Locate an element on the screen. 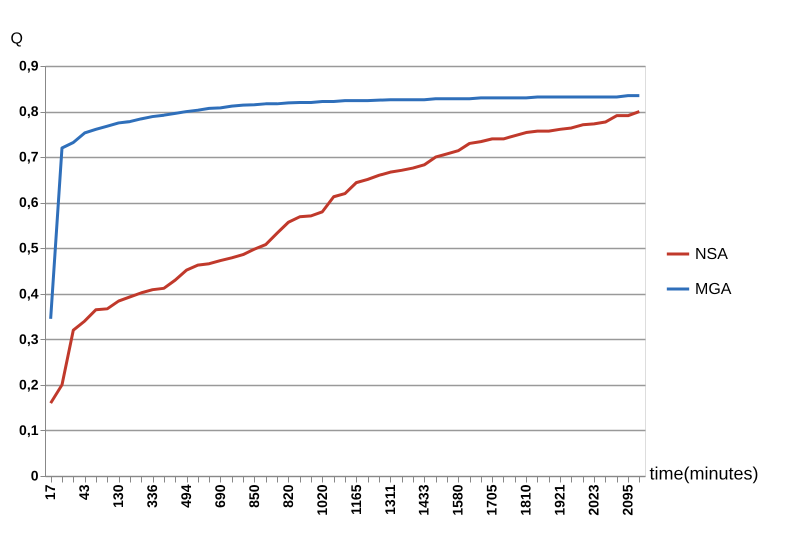  x-tick-label: 17 is located at coordinates (50, 492).